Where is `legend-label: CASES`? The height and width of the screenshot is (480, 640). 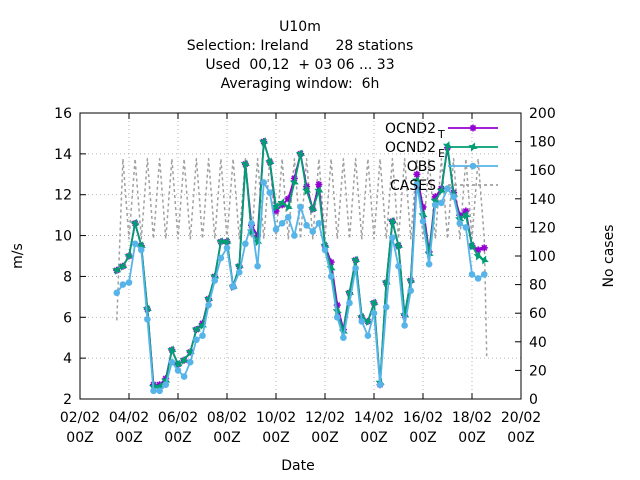
legend-label: CASES is located at coordinates (413, 186).